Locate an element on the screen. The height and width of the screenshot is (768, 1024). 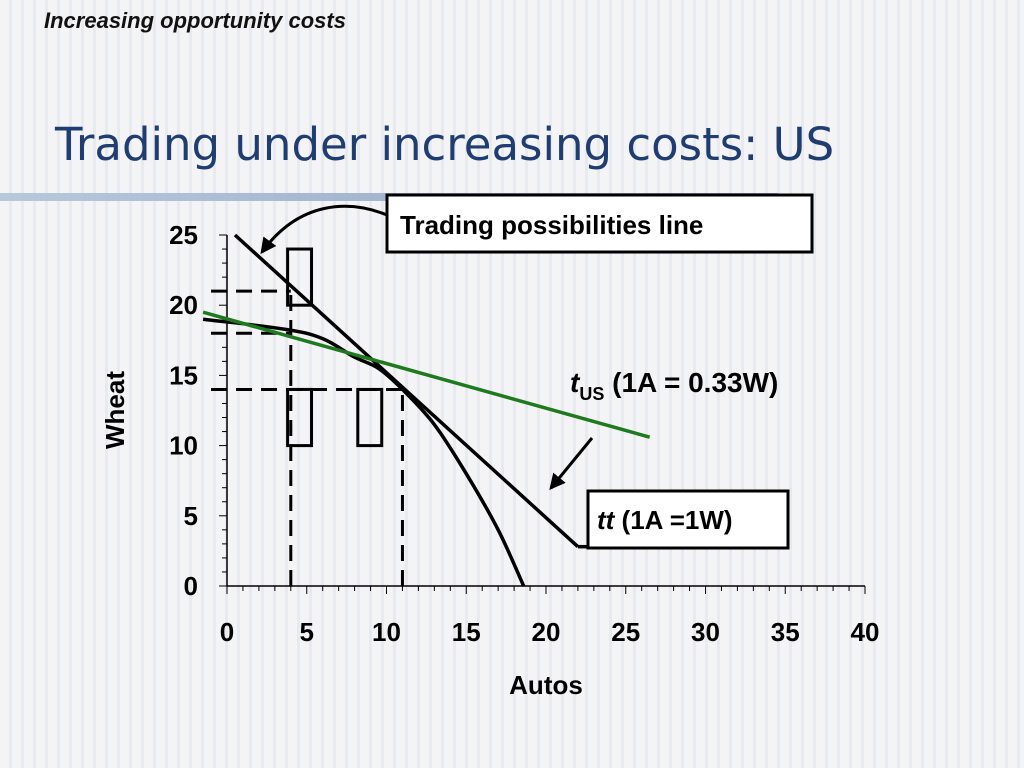
tus-label: tUS (1A = 0.33W) is located at coordinates (674, 385).